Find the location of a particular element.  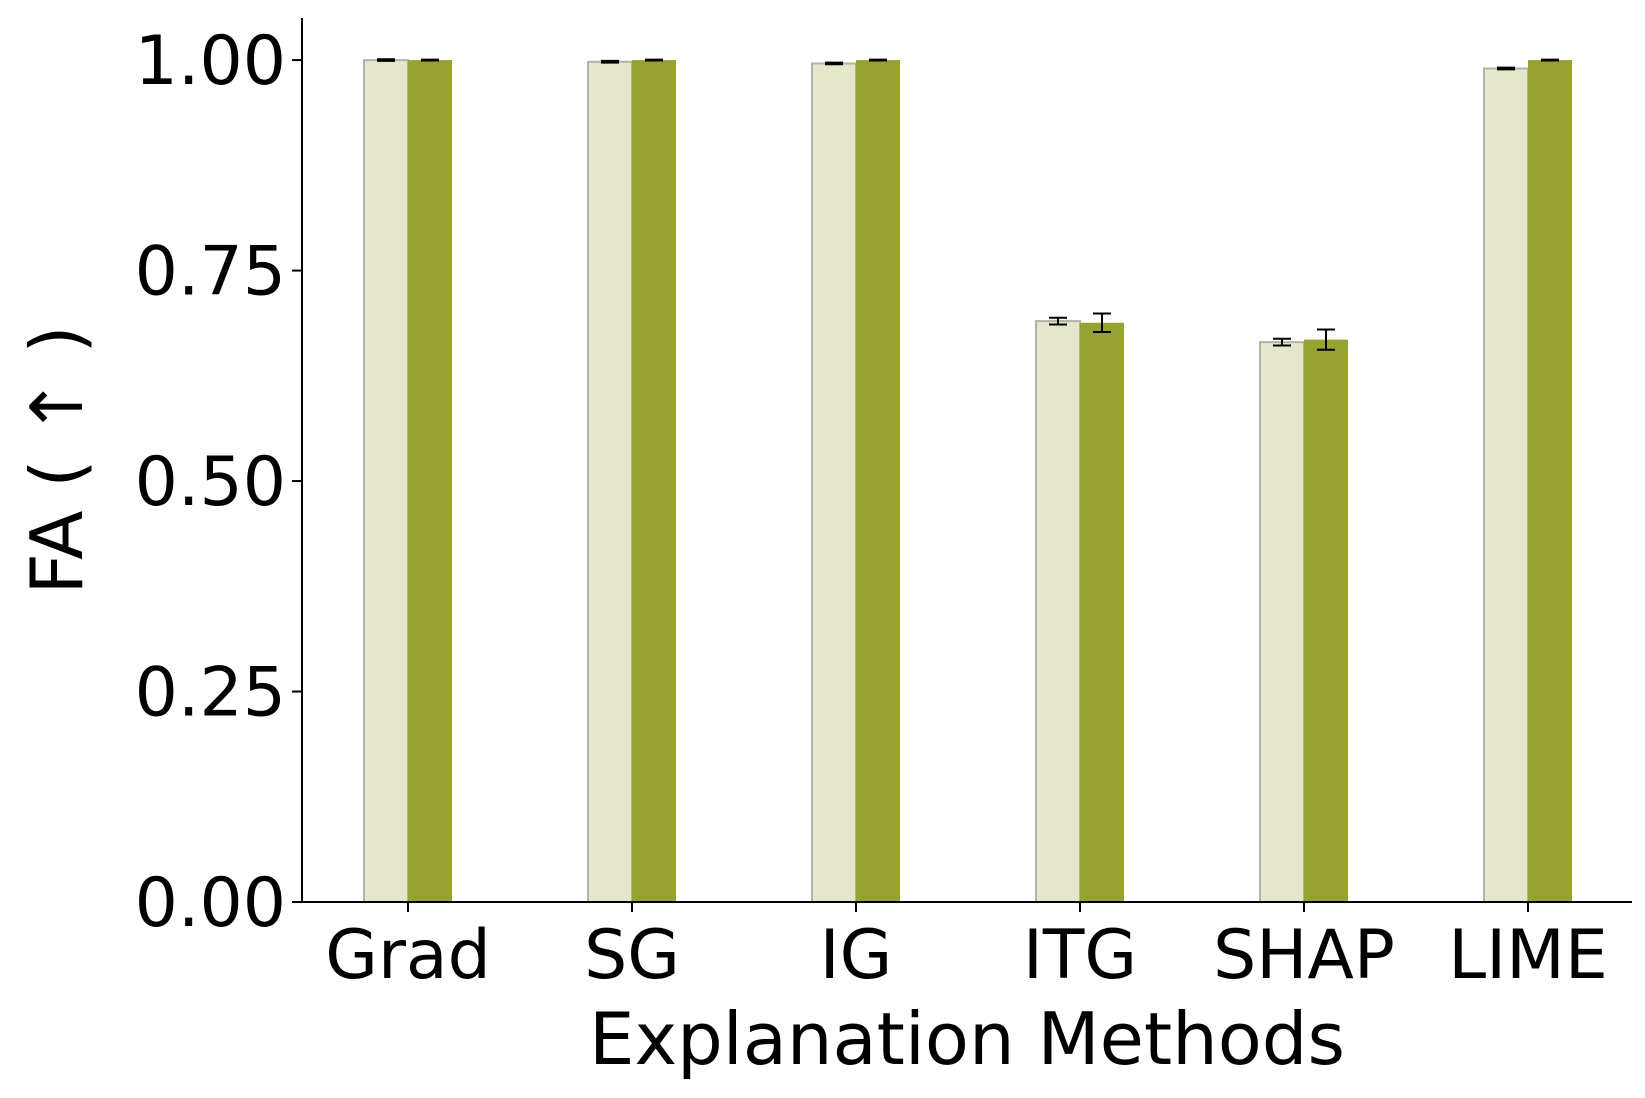

x-axis-label: Explanation Methods is located at coordinates (967, 1039).